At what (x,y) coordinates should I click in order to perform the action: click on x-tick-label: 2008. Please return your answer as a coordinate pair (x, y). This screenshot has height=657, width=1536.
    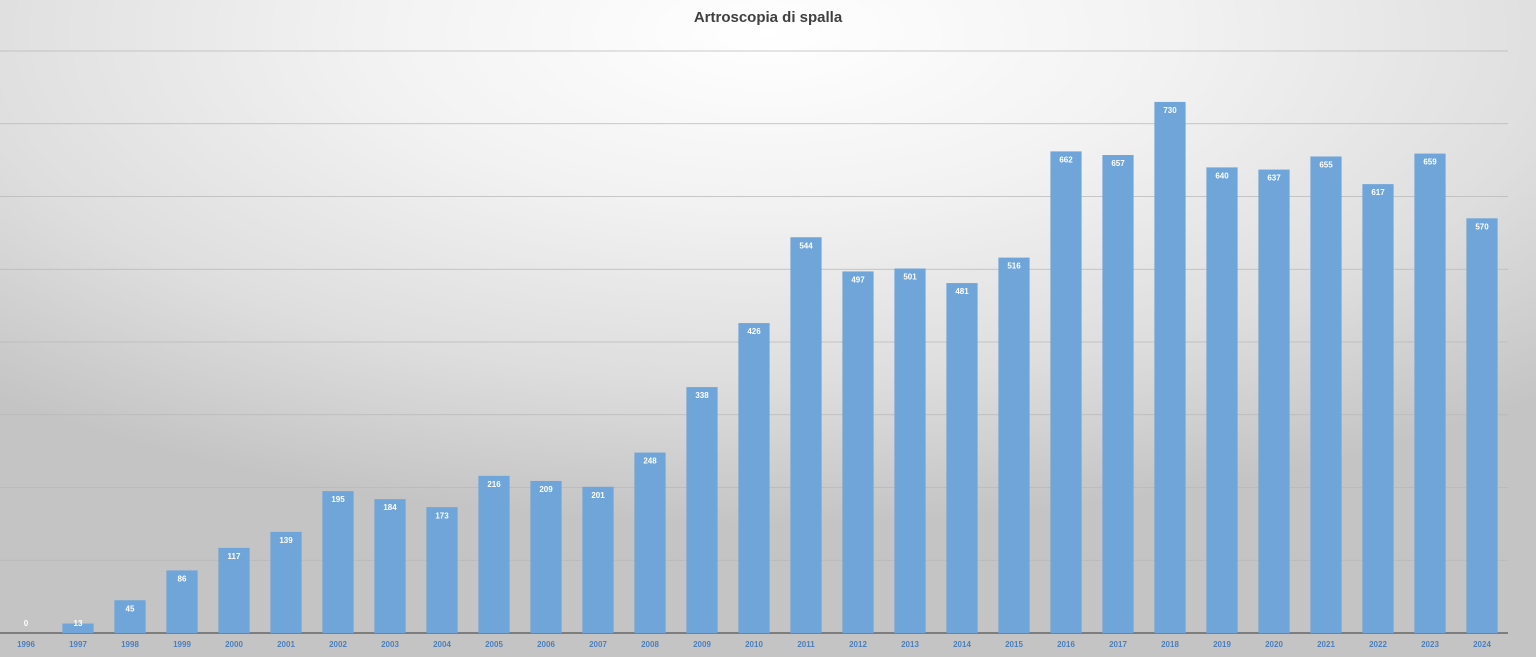
    Looking at the image, I should click on (650, 644).